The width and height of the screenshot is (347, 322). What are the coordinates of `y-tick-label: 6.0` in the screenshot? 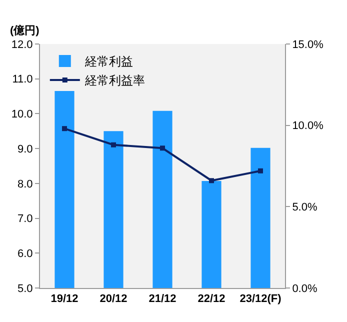 It's located at (25, 254).